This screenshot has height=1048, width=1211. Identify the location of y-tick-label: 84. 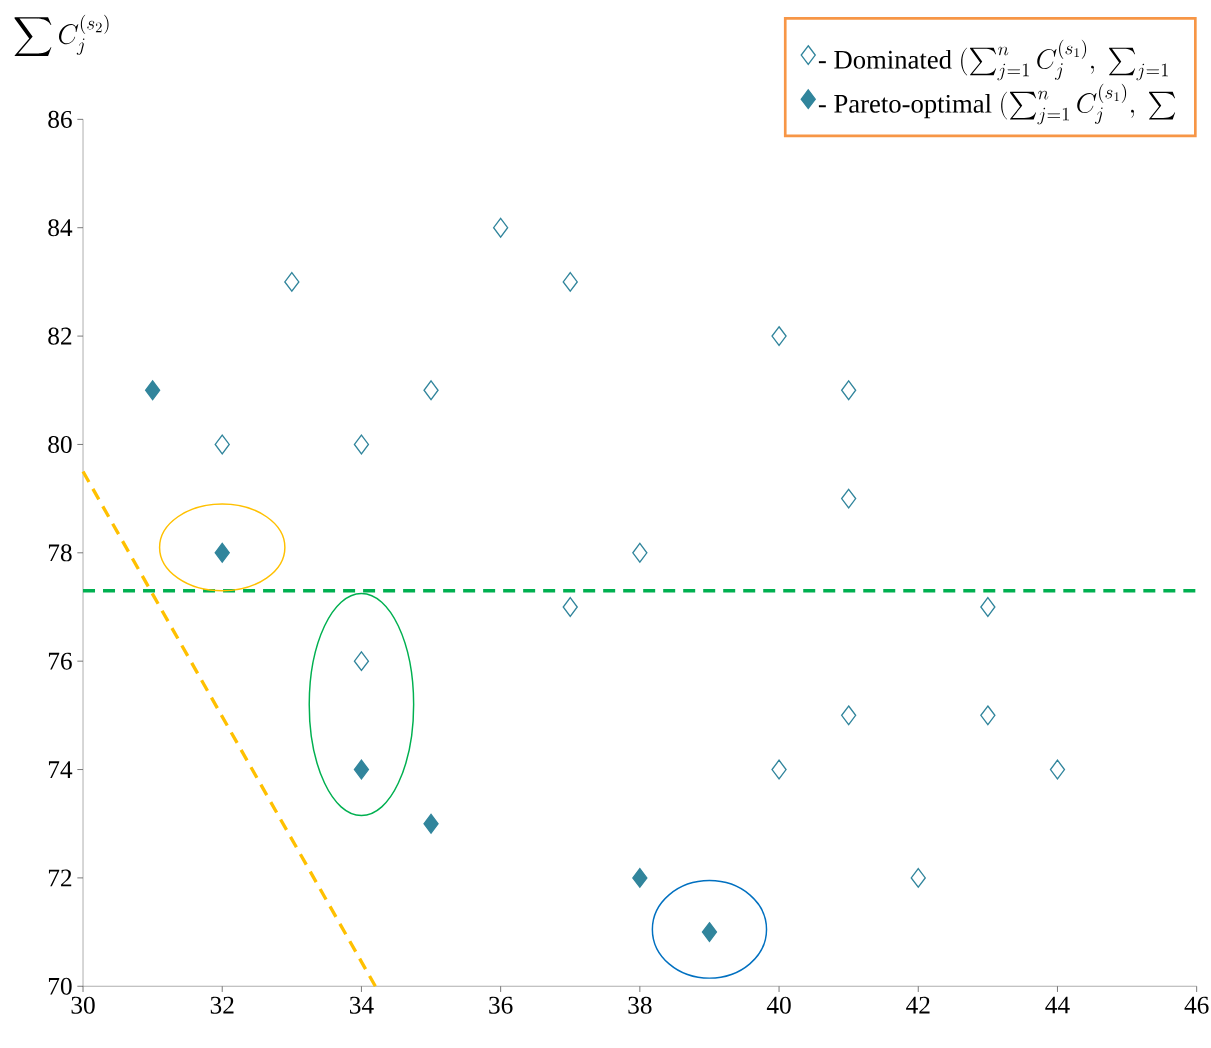
(60, 228).